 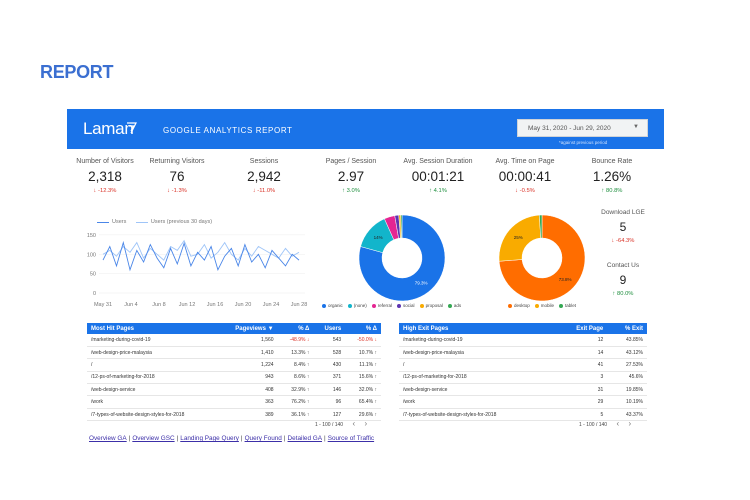 What do you see at coordinates (627, 365) in the screenshot?
I see `table-cell: 27.53%` at bounding box center [627, 365].